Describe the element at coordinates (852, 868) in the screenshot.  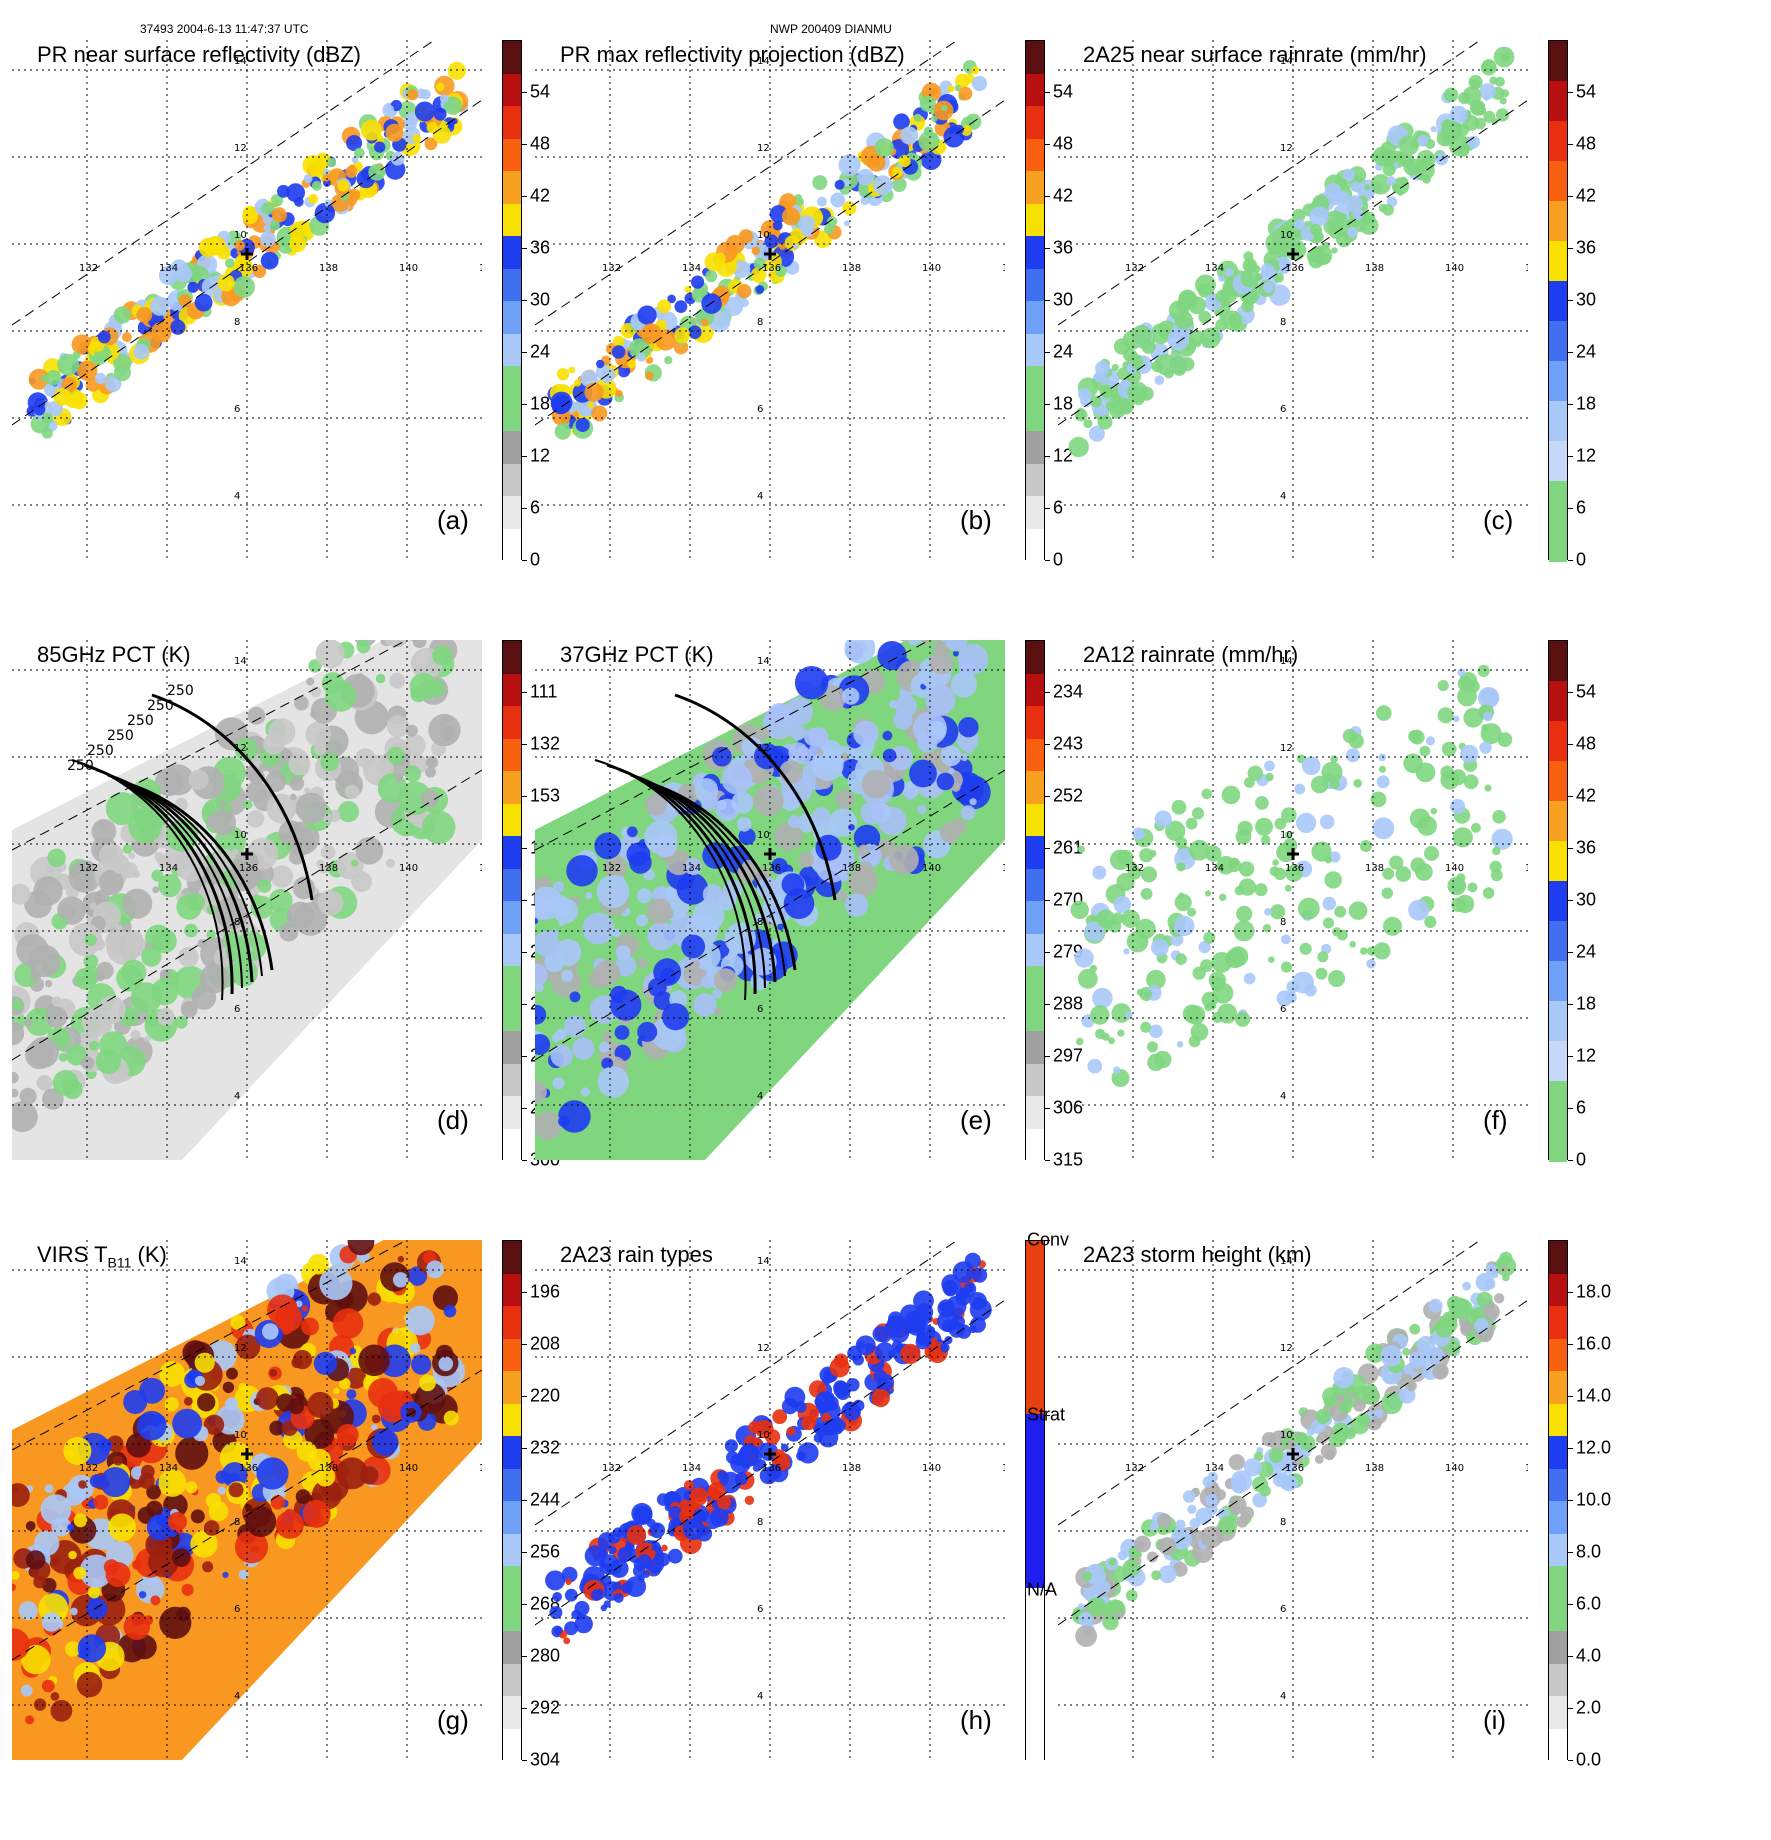
I see `longitude-label: 138` at that location.